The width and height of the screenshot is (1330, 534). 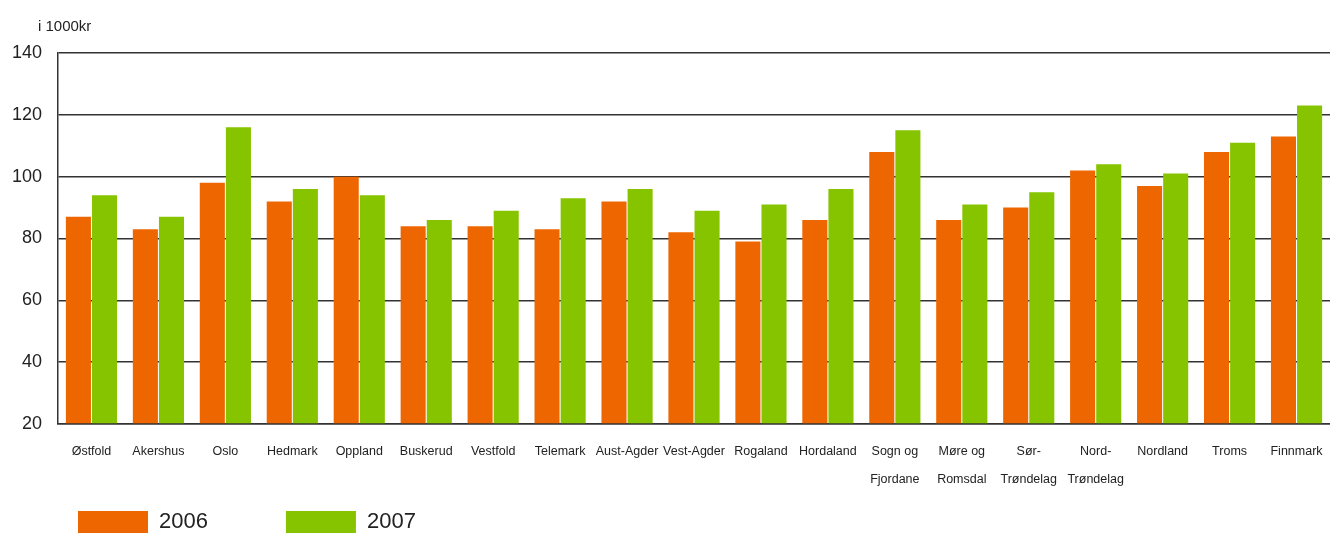 What do you see at coordinates (359, 451) in the screenshot?
I see `x-tick-label: Oppland` at bounding box center [359, 451].